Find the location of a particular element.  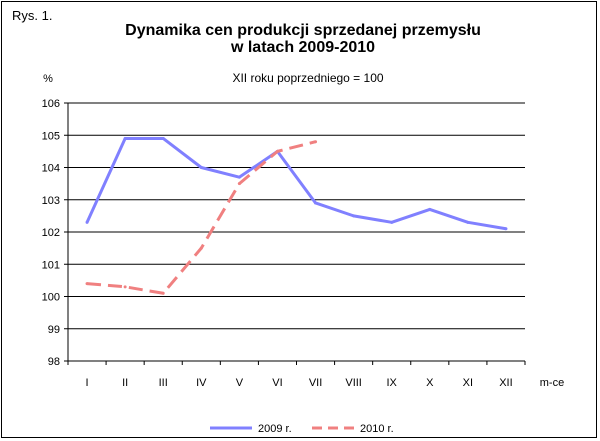

y-tick-label: 100 is located at coordinates (51, 298).